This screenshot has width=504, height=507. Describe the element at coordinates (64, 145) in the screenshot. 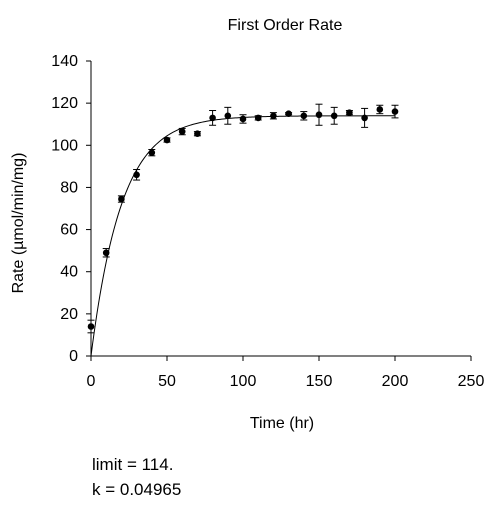

I see `y-tick-label: 100` at that location.